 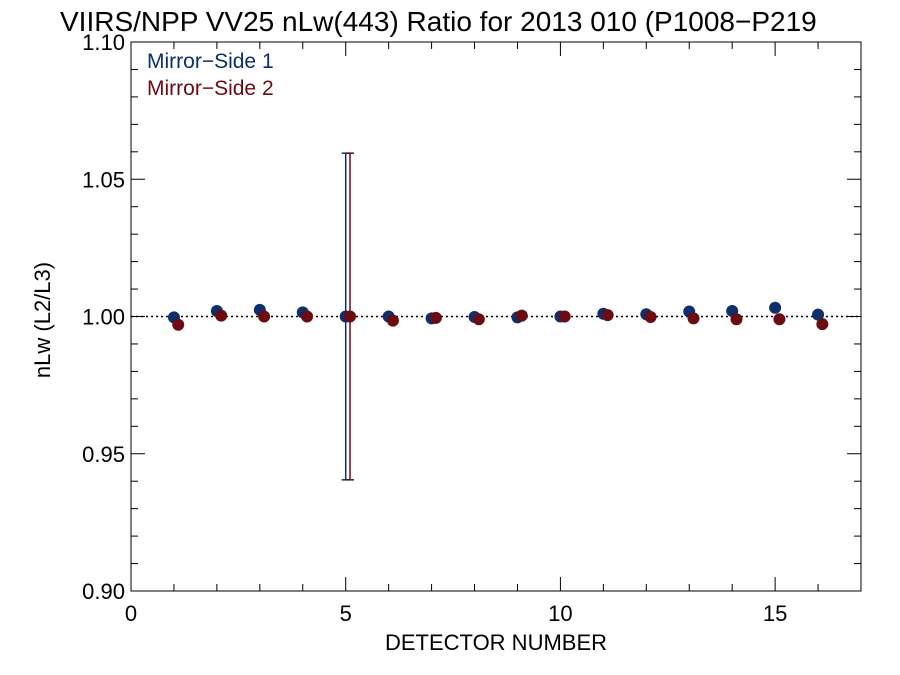 What do you see at coordinates (103, 317) in the screenshot?
I see `y-tick-label: 1.00` at bounding box center [103, 317].